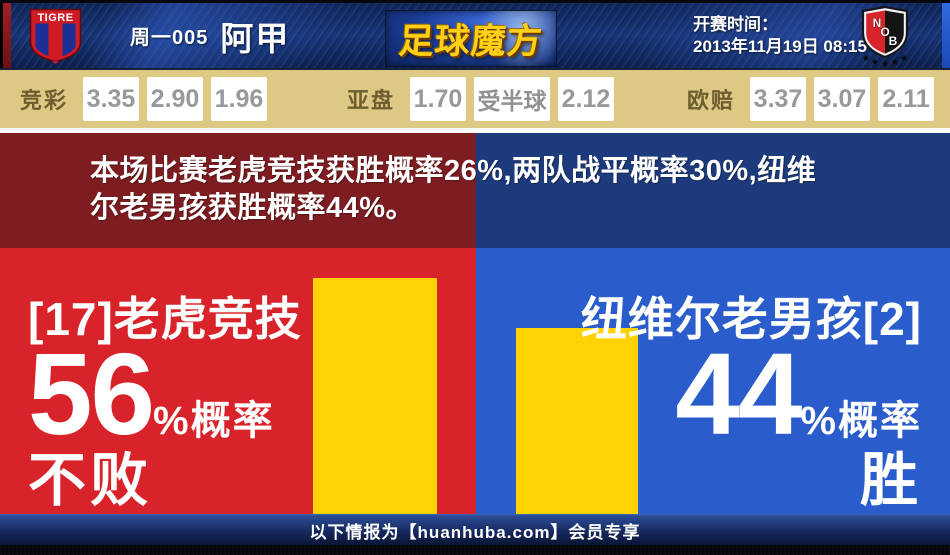  What do you see at coordinates (239, 99) in the screenshot?
I see `odds-value-jingcai-away: 1.96` at bounding box center [239, 99].